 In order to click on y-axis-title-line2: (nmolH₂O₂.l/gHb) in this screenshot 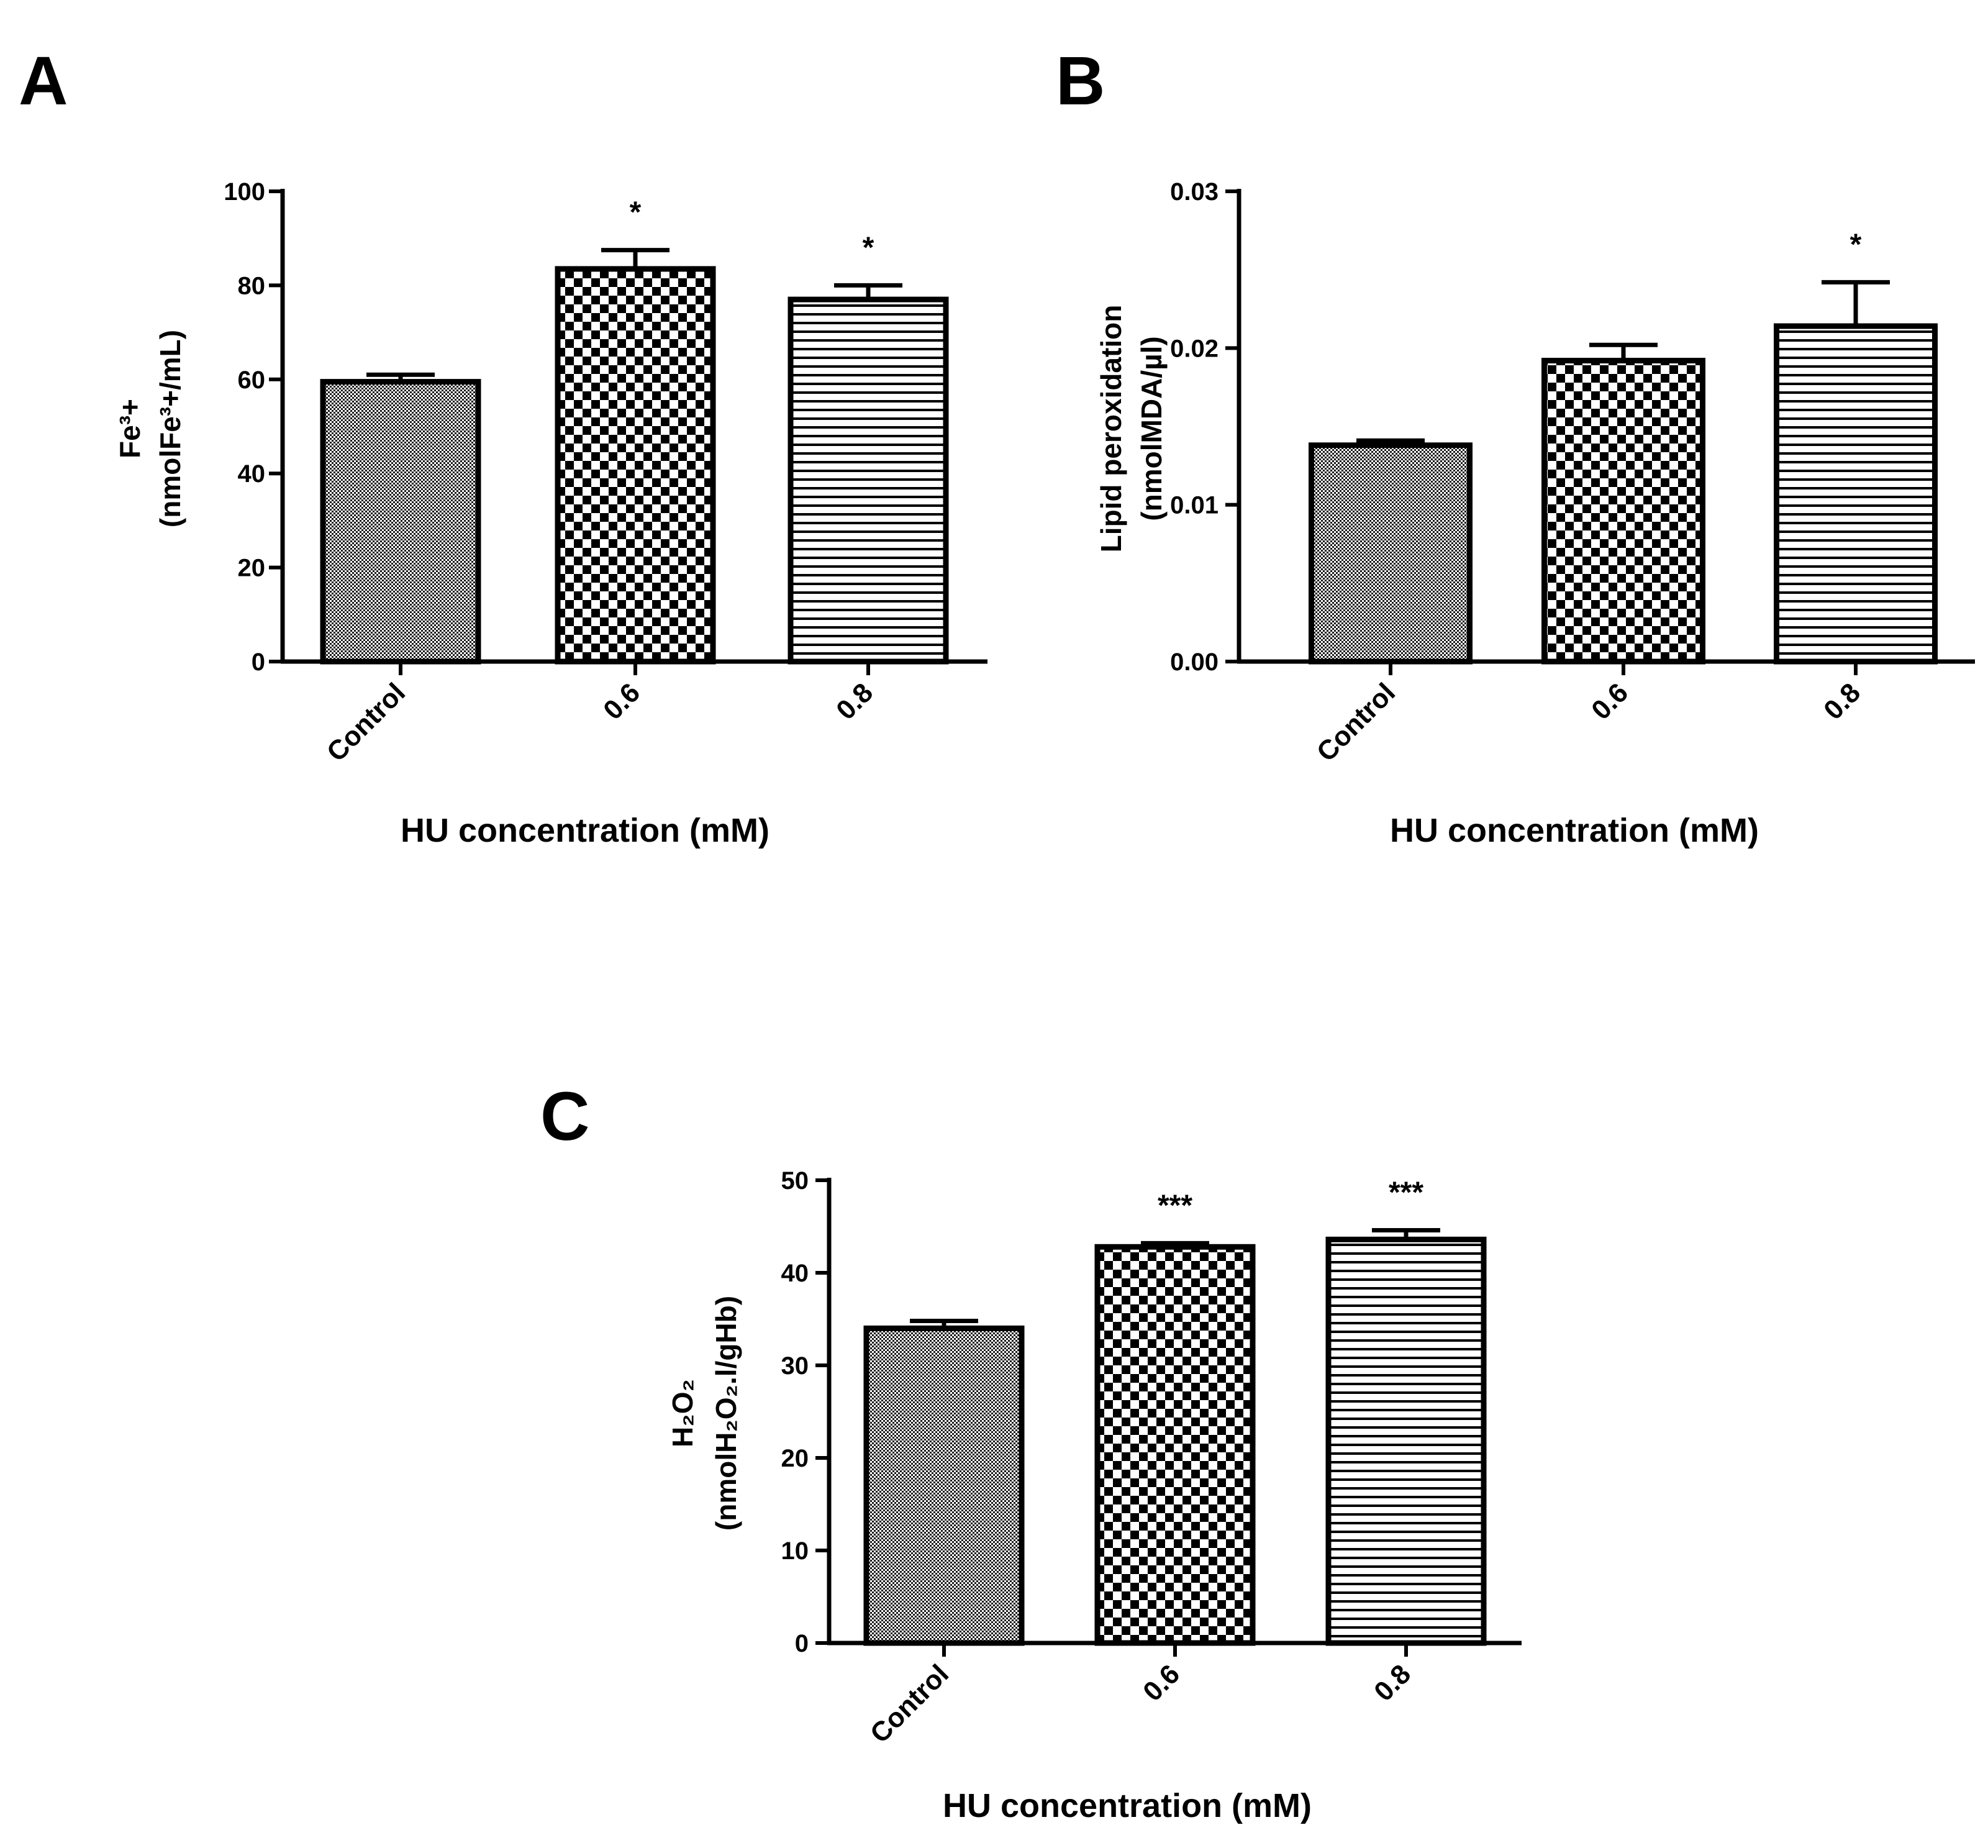, I will do `click(726, 1414)`.